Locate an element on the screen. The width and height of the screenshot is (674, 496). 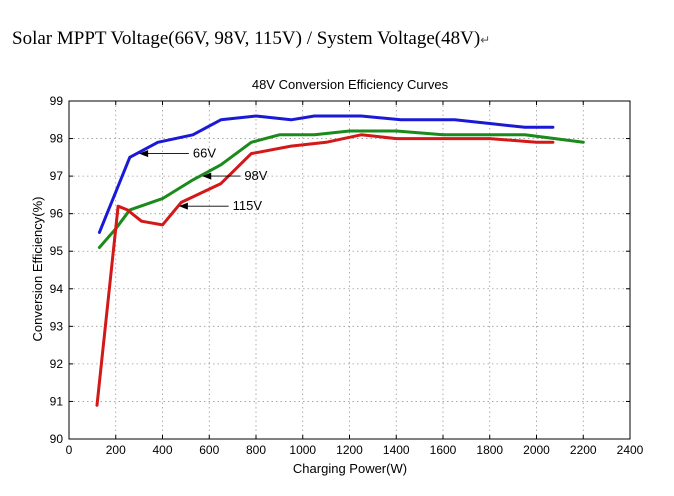
x-tick-label: 1400 is located at coordinates (396, 450).